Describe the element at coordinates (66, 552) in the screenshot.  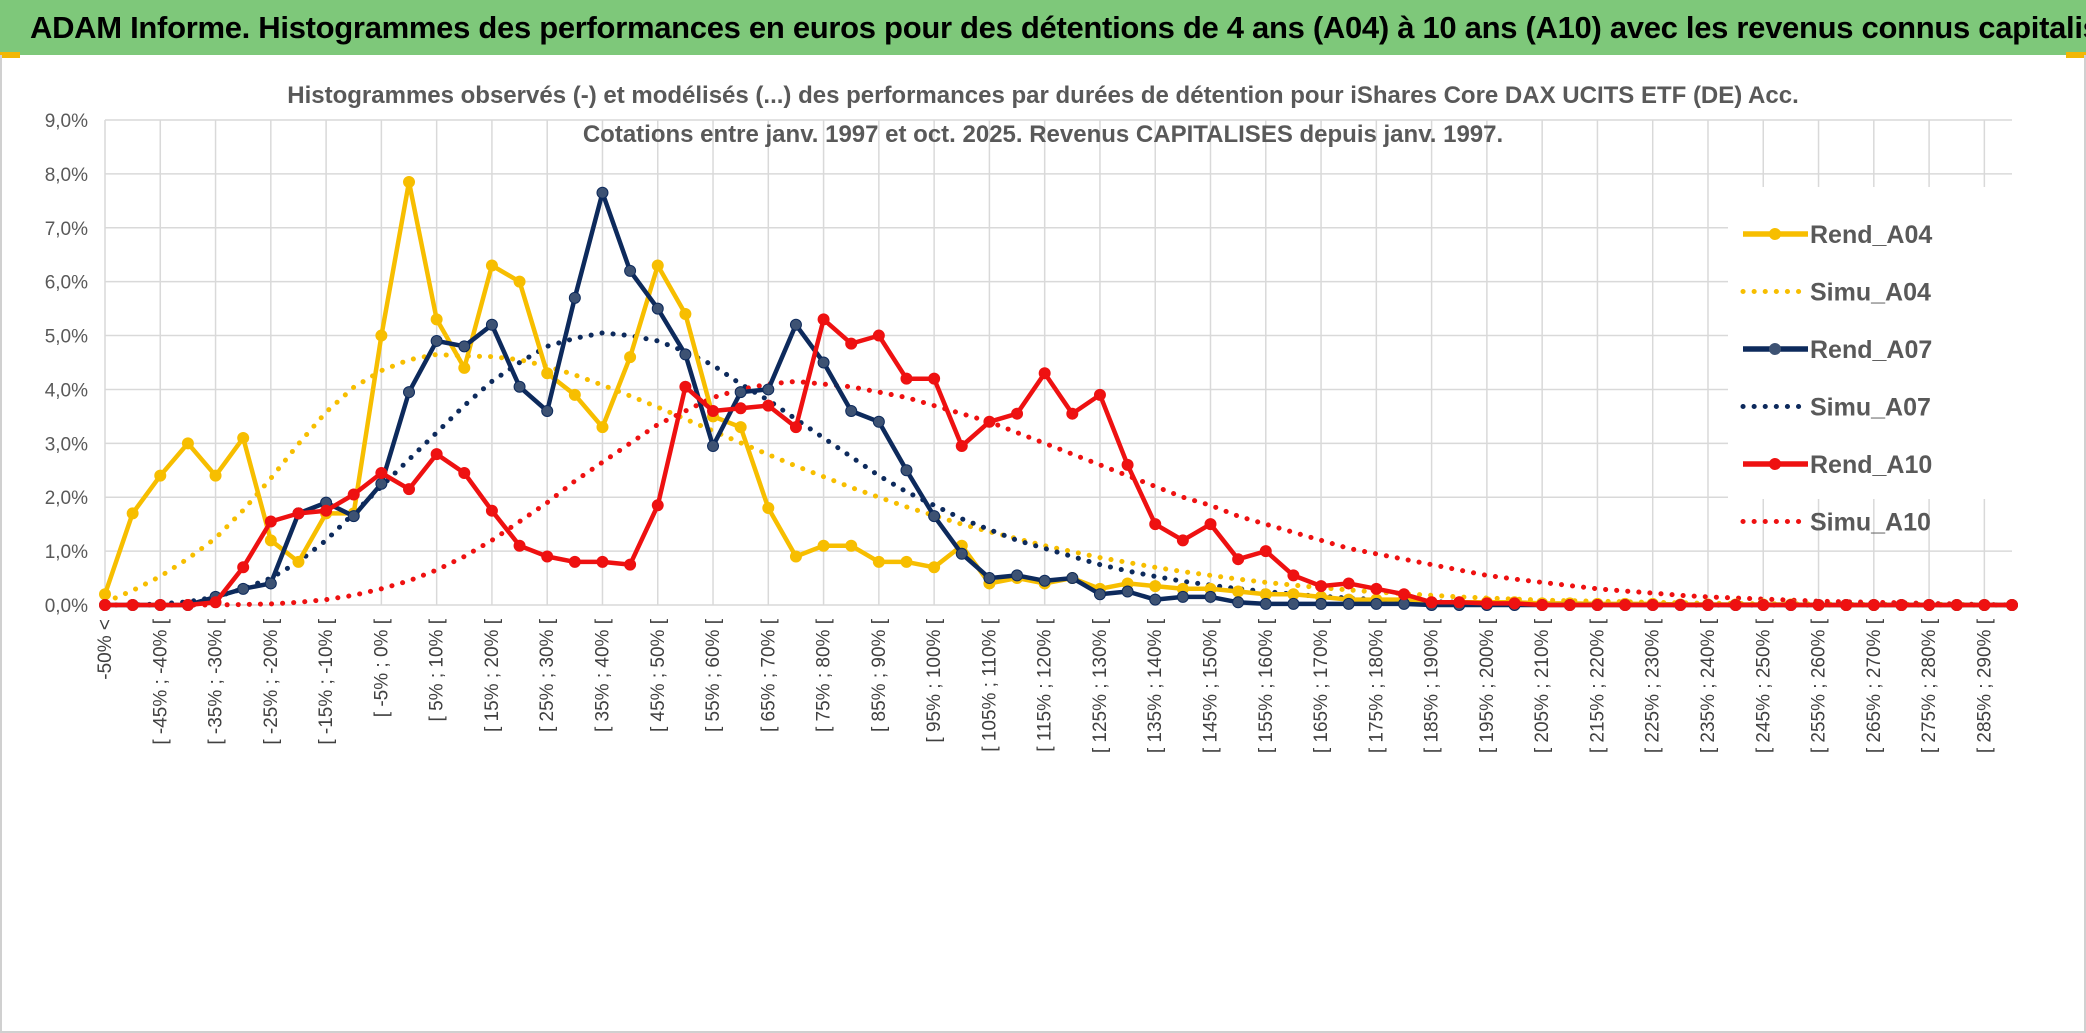
I see `y-tick-label: 1,0%` at that location.